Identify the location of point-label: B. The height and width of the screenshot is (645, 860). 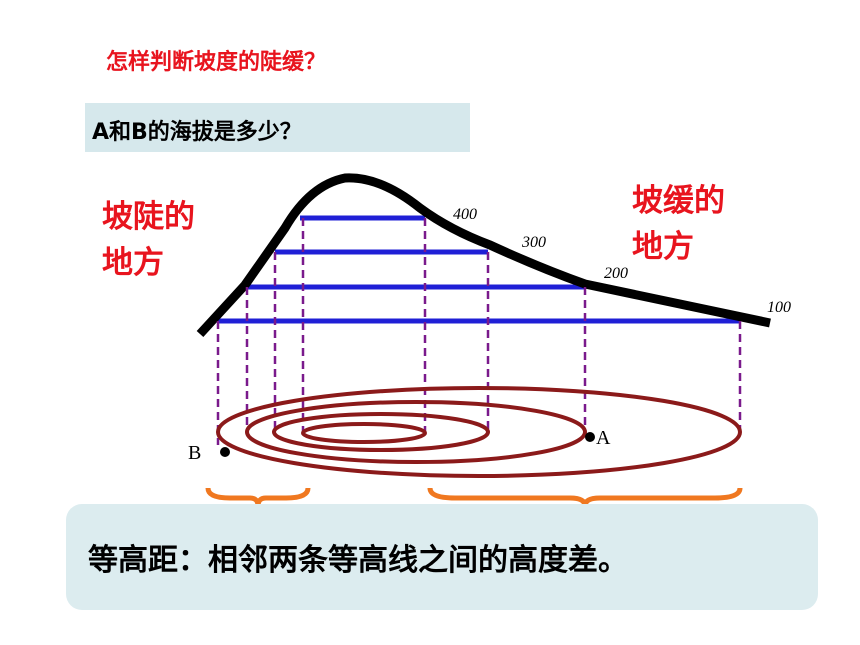
(194, 453).